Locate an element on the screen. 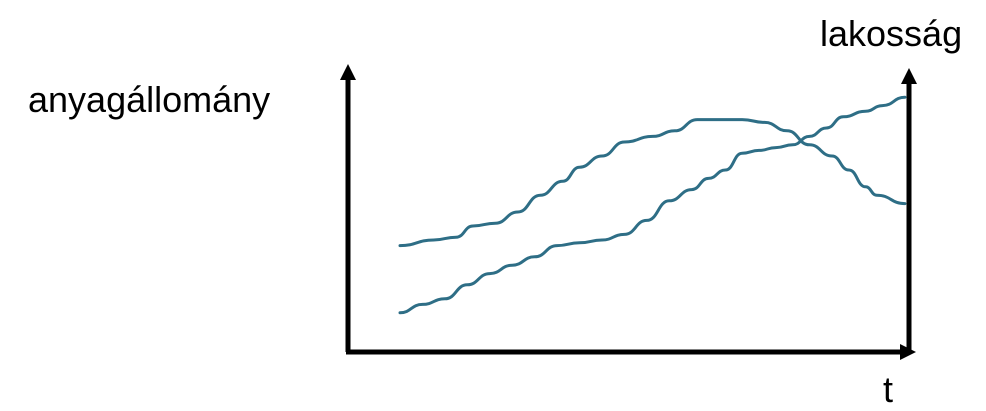 The width and height of the screenshot is (986, 411). x-axis-label: t is located at coordinates (888, 389).